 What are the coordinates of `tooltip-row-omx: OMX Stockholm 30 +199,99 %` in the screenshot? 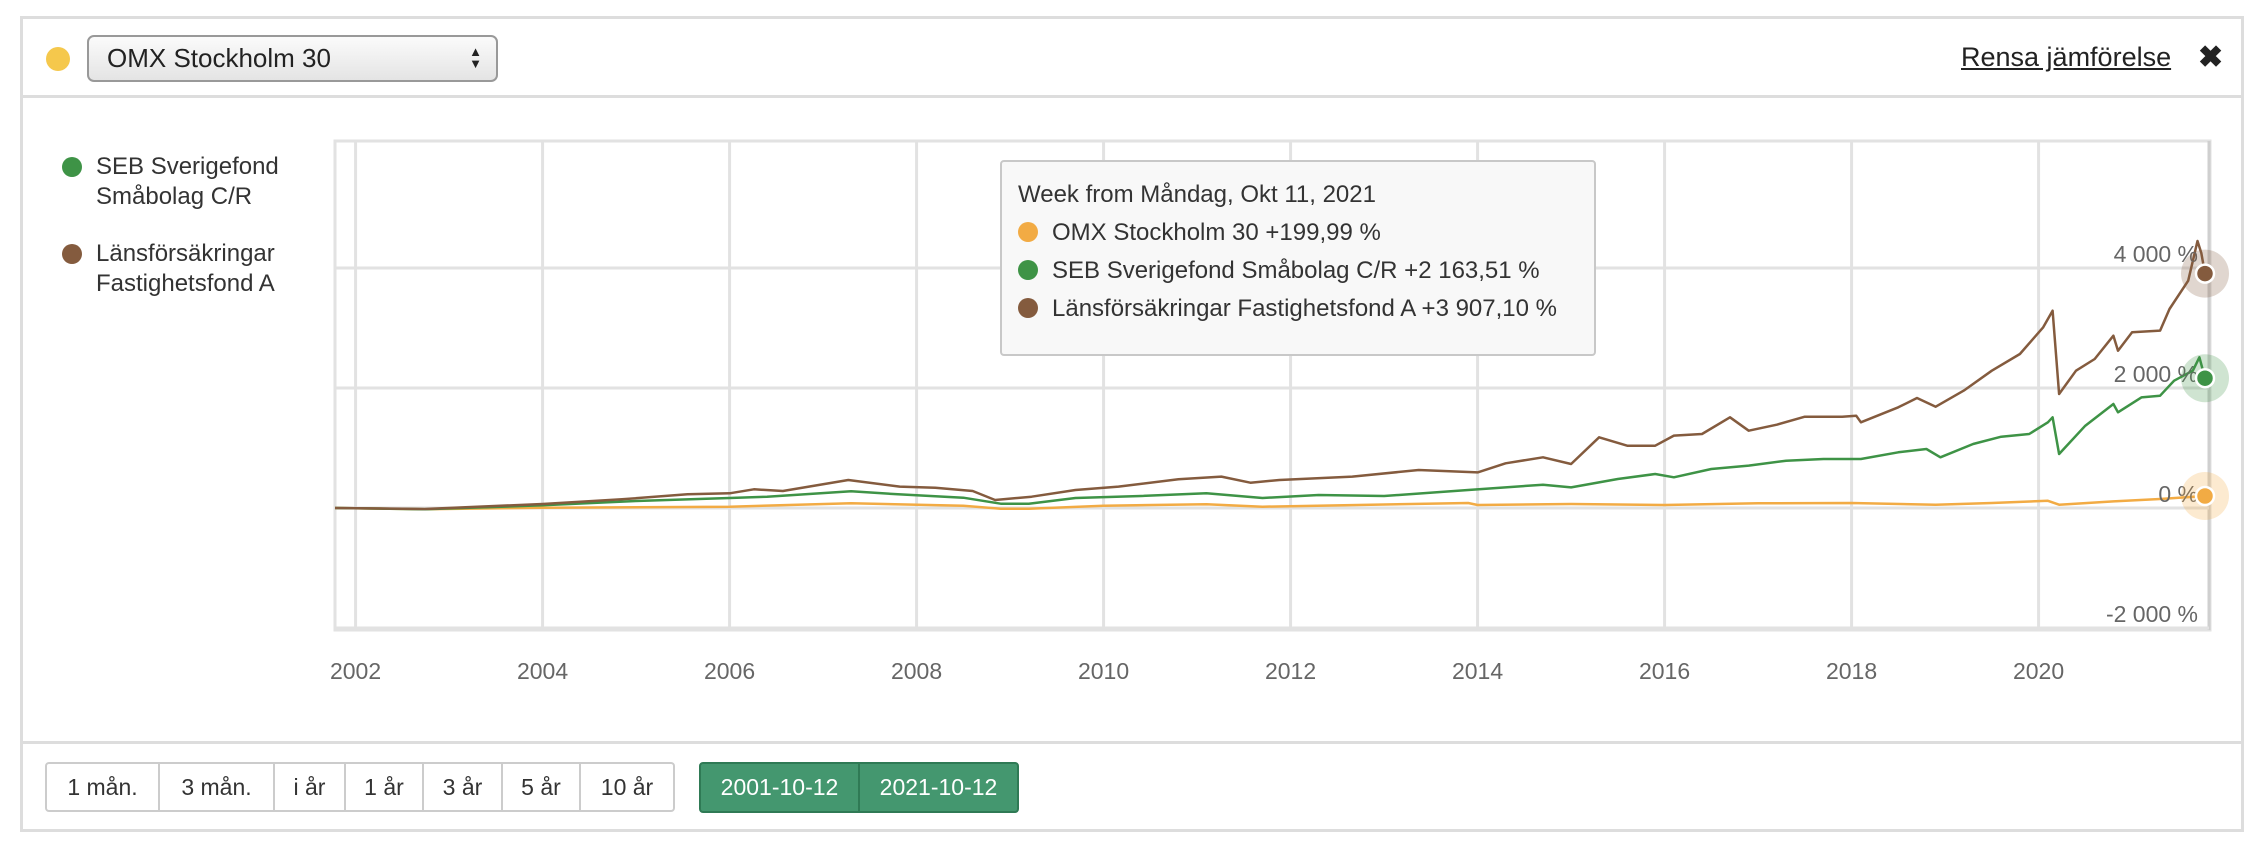 It's located at (1306, 233).